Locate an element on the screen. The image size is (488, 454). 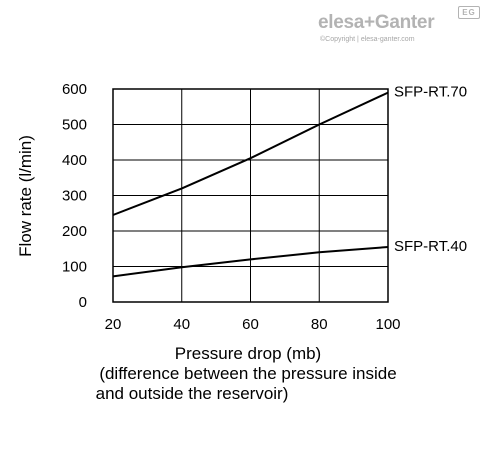
y-tick-label: 0 is located at coordinates (83, 302).